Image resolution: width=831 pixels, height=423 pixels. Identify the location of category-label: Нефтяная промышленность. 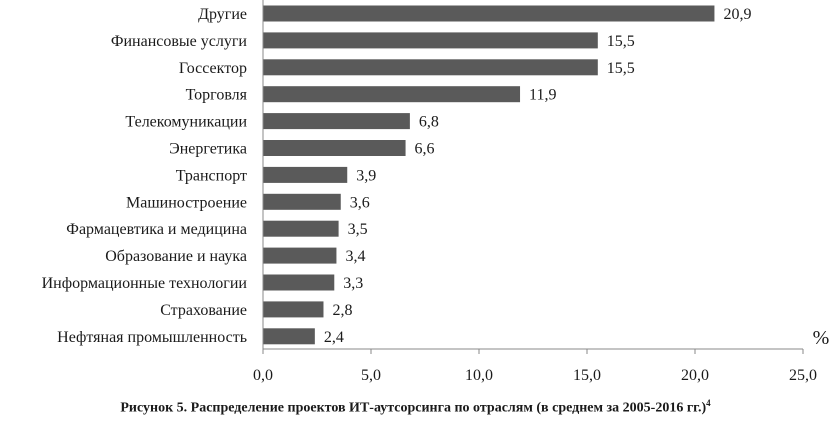
(152, 337).